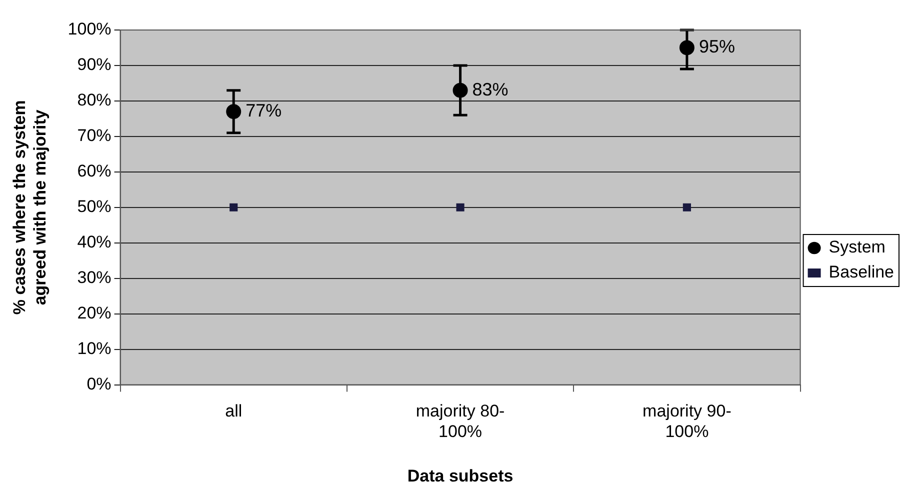 The image size is (904, 497). Describe the element at coordinates (90, 29) in the screenshot. I see `y-tick-label: 100%` at that location.